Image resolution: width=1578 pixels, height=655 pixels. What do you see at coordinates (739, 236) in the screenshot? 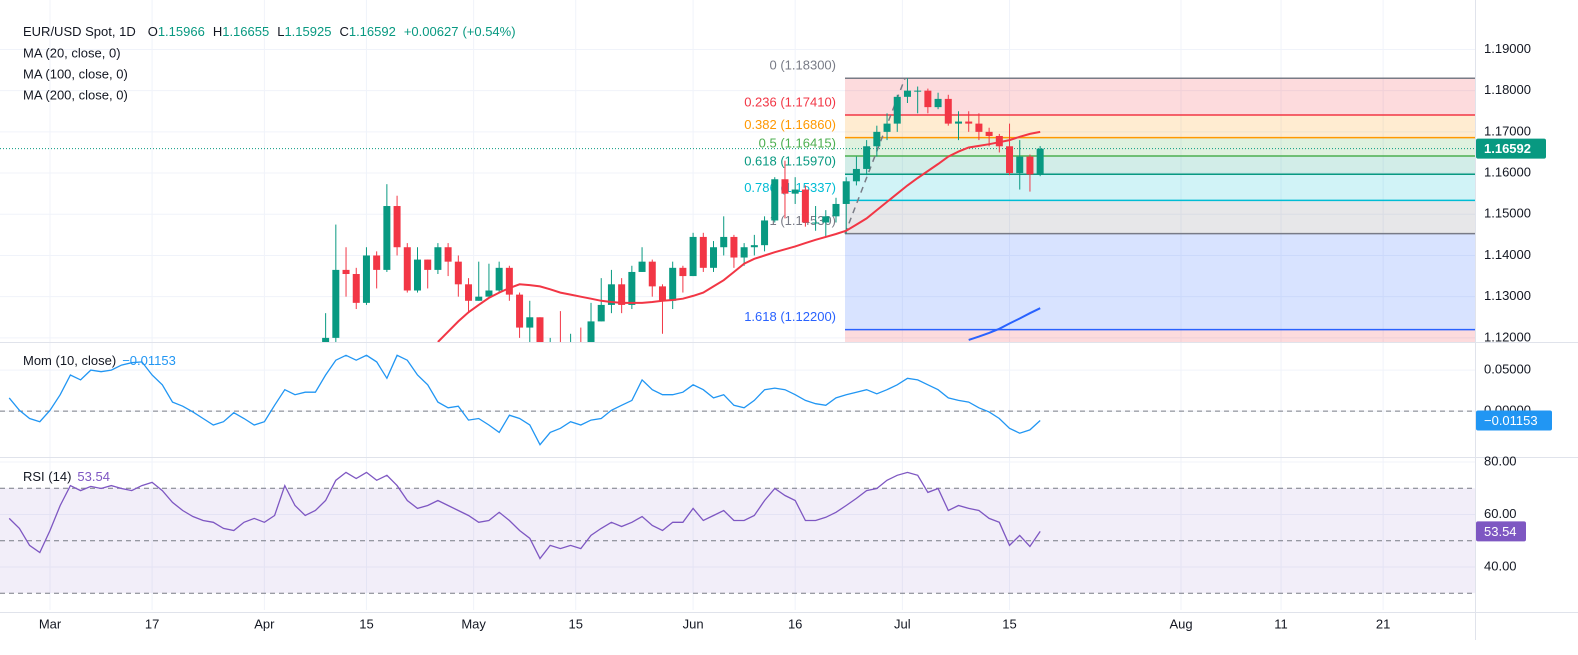
I see `moving-average` at bounding box center [739, 236].